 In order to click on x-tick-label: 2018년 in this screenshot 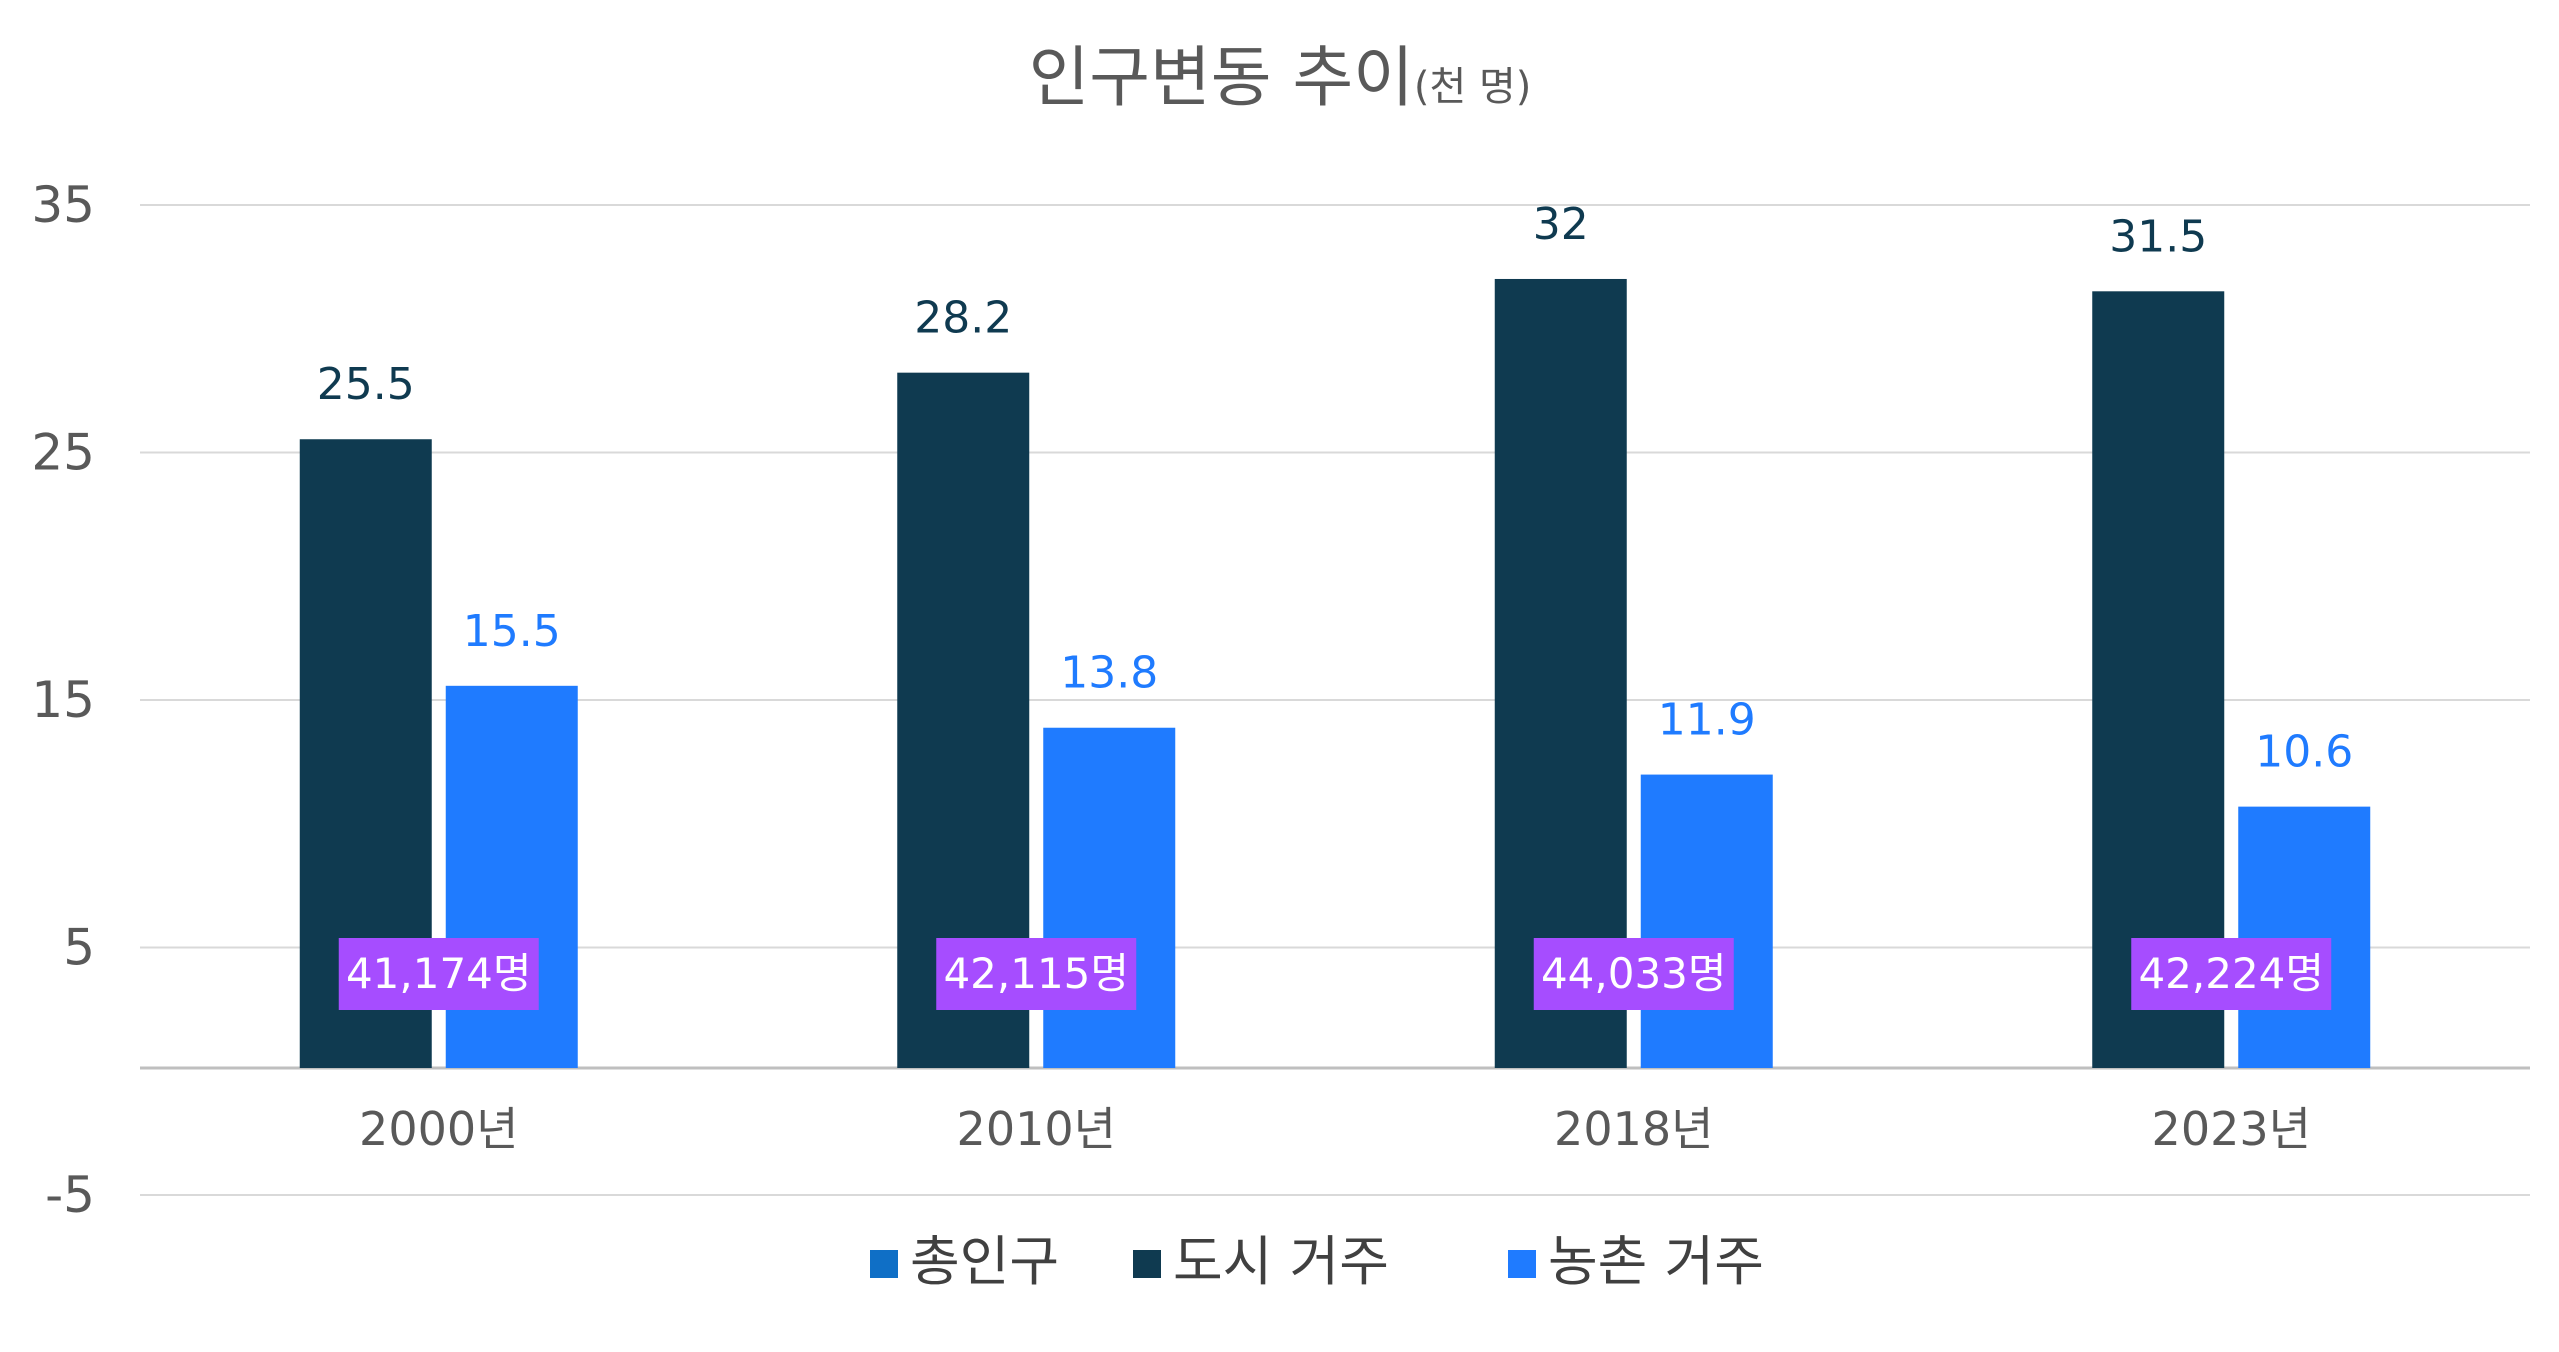, I will do `click(1633, 1129)`.